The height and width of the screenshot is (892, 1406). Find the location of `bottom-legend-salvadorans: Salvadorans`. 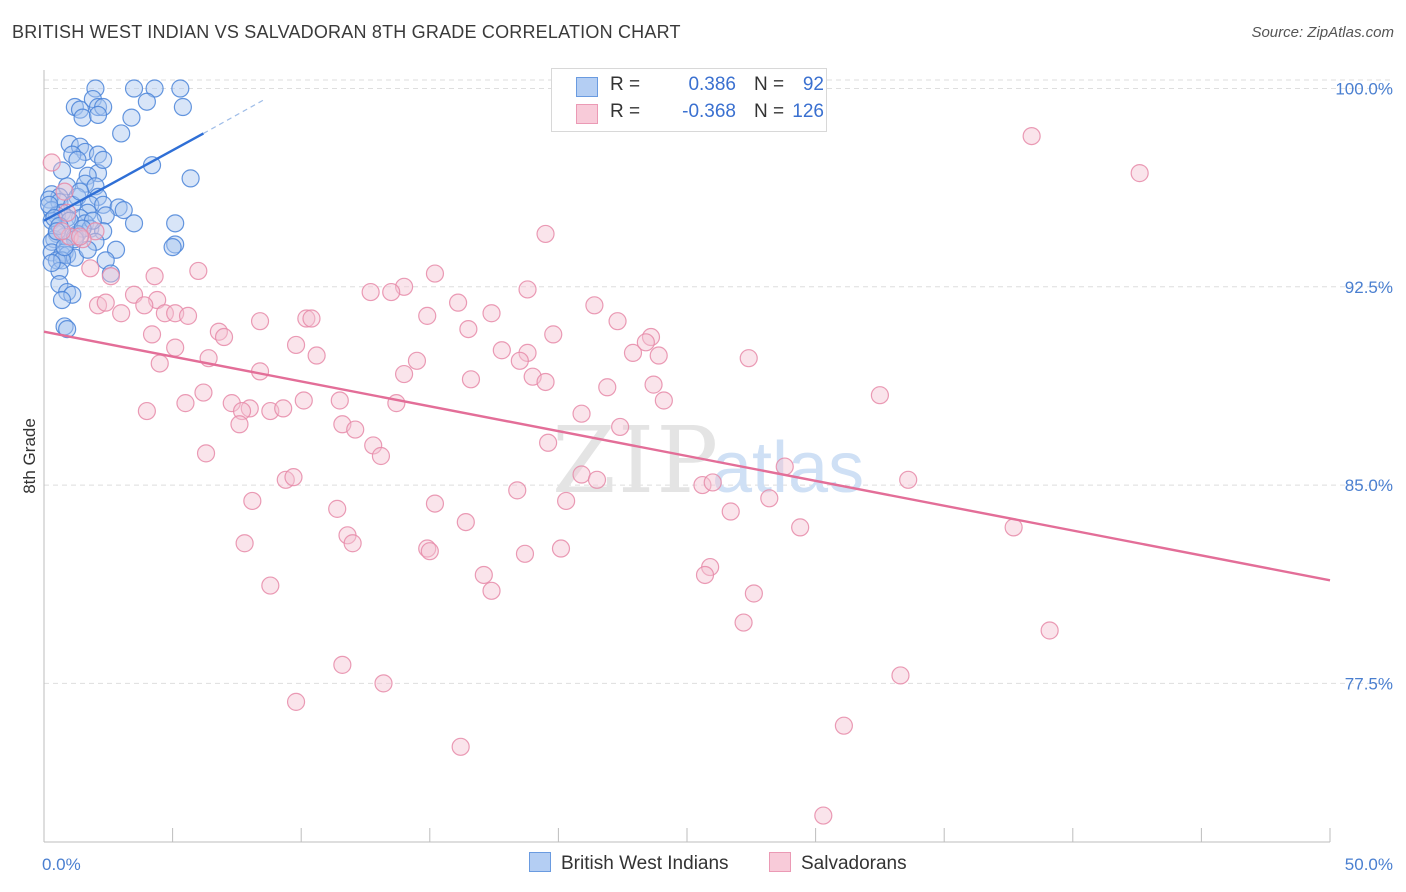

bottom-legend-salvadorans: Salvadorans is located at coordinates (838, 863).